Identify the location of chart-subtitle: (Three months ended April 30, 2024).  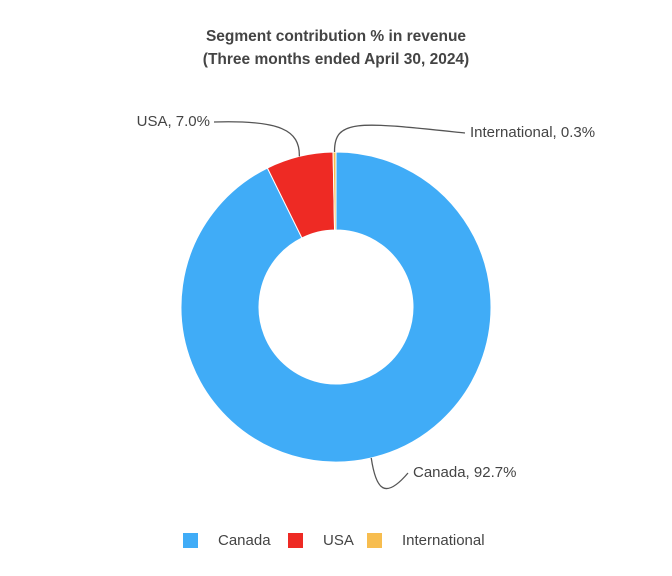
(336, 59).